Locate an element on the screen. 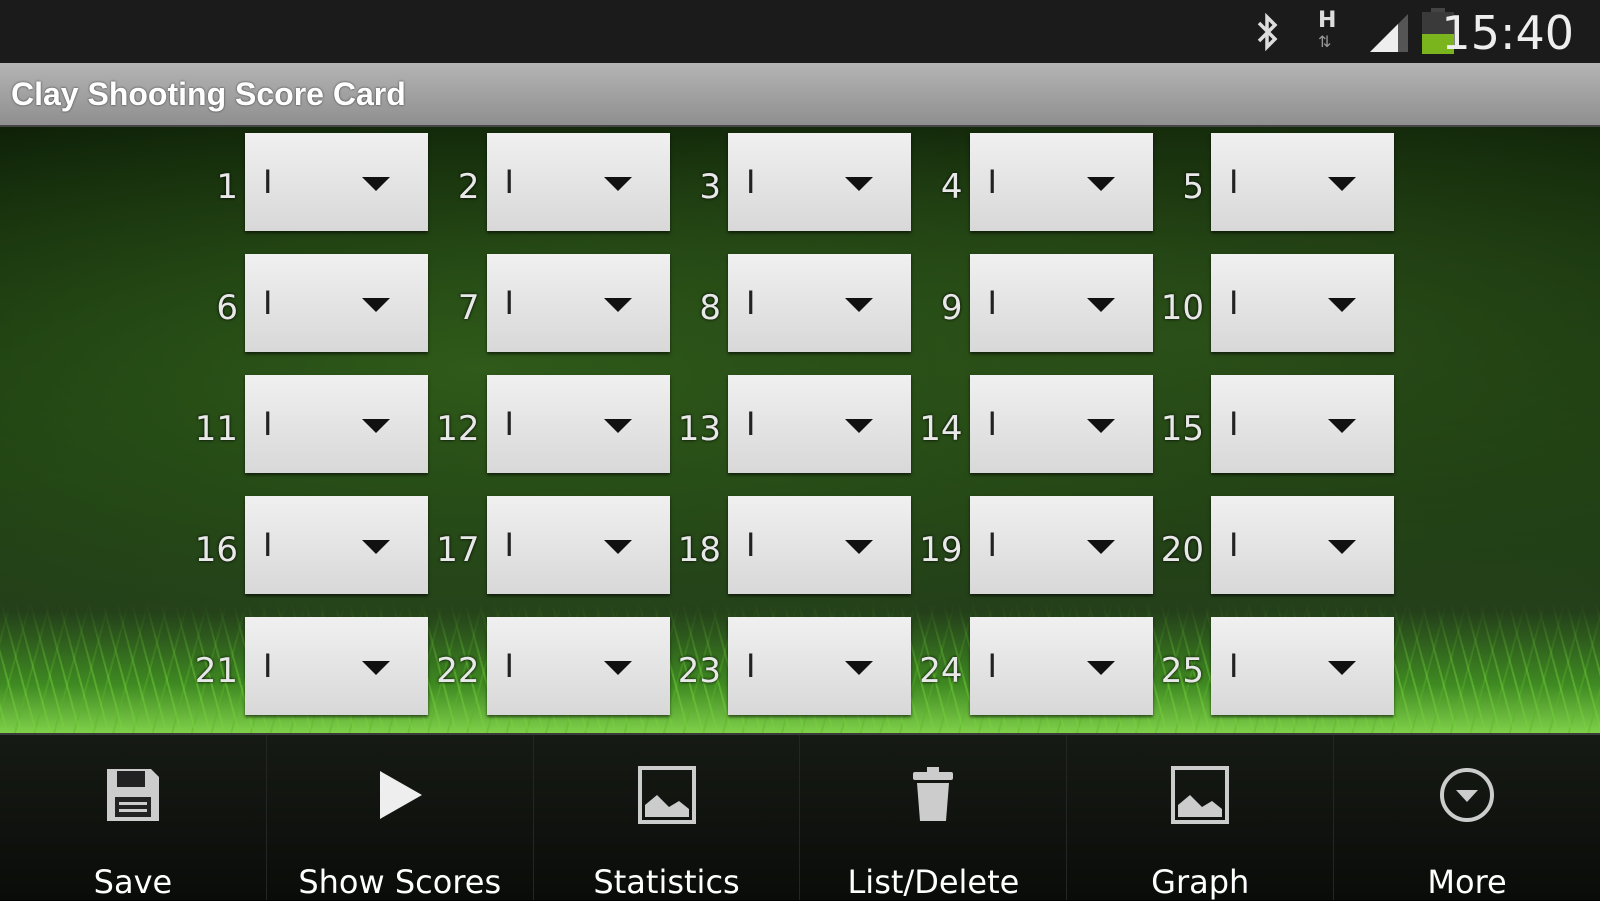  target-number: 7 is located at coordinates (468, 308).